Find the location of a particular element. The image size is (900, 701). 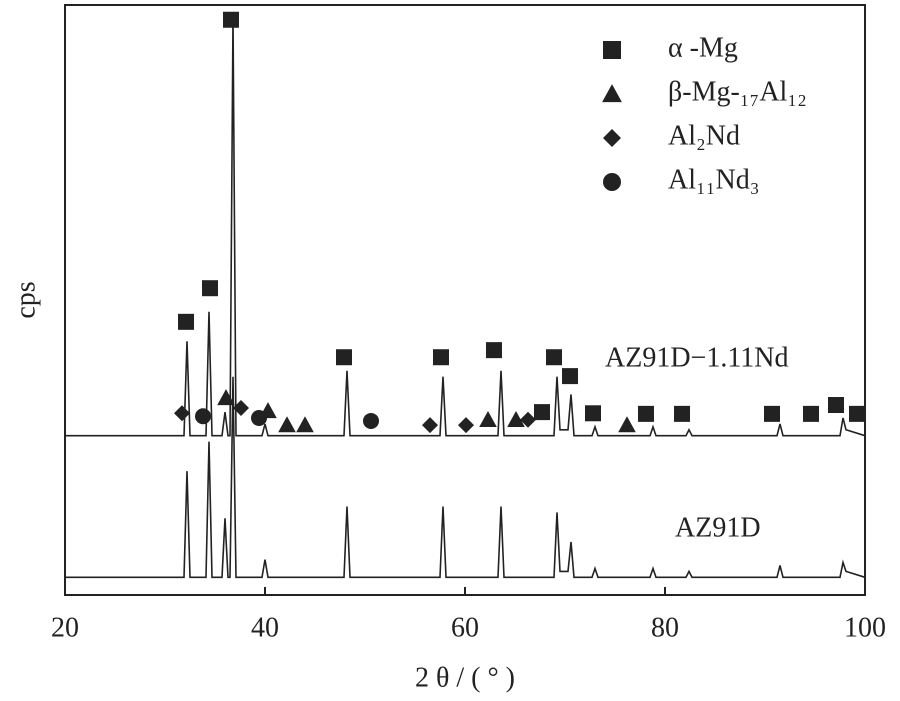

legend-label: Al₁₁Nd₃ is located at coordinates (714, 179).